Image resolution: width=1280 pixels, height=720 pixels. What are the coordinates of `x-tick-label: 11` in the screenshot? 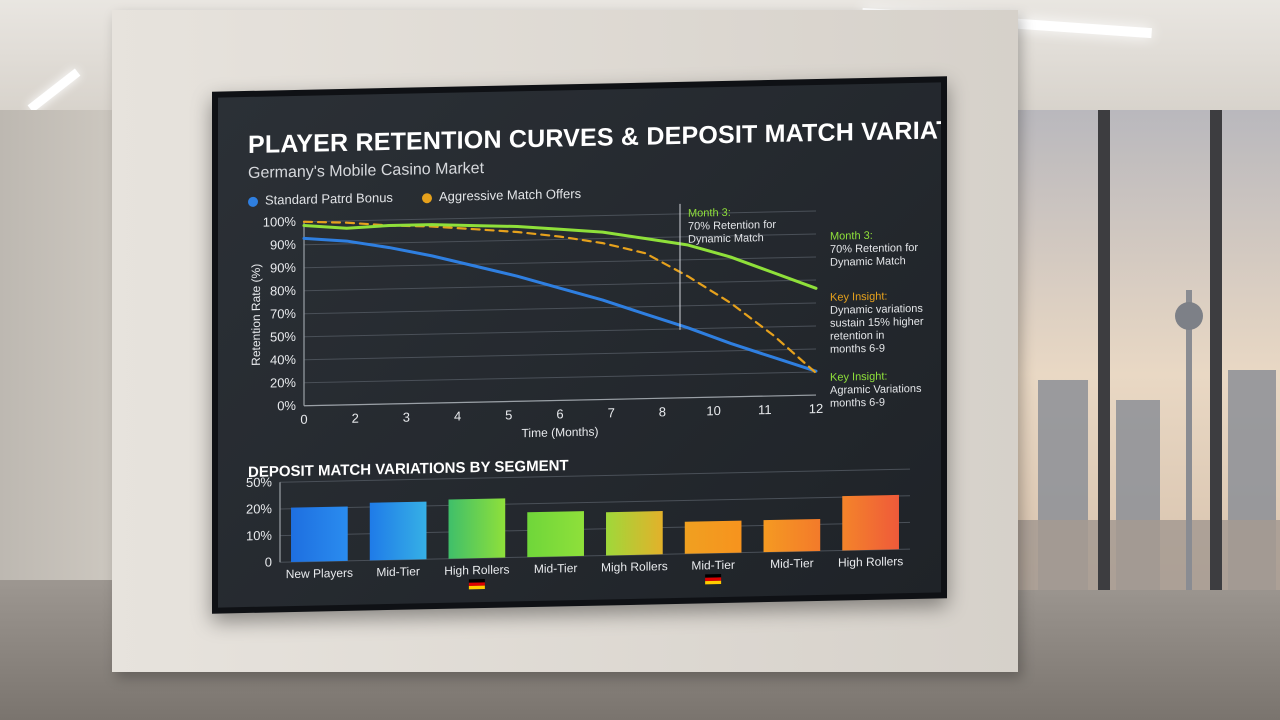 It's located at (764, 409).